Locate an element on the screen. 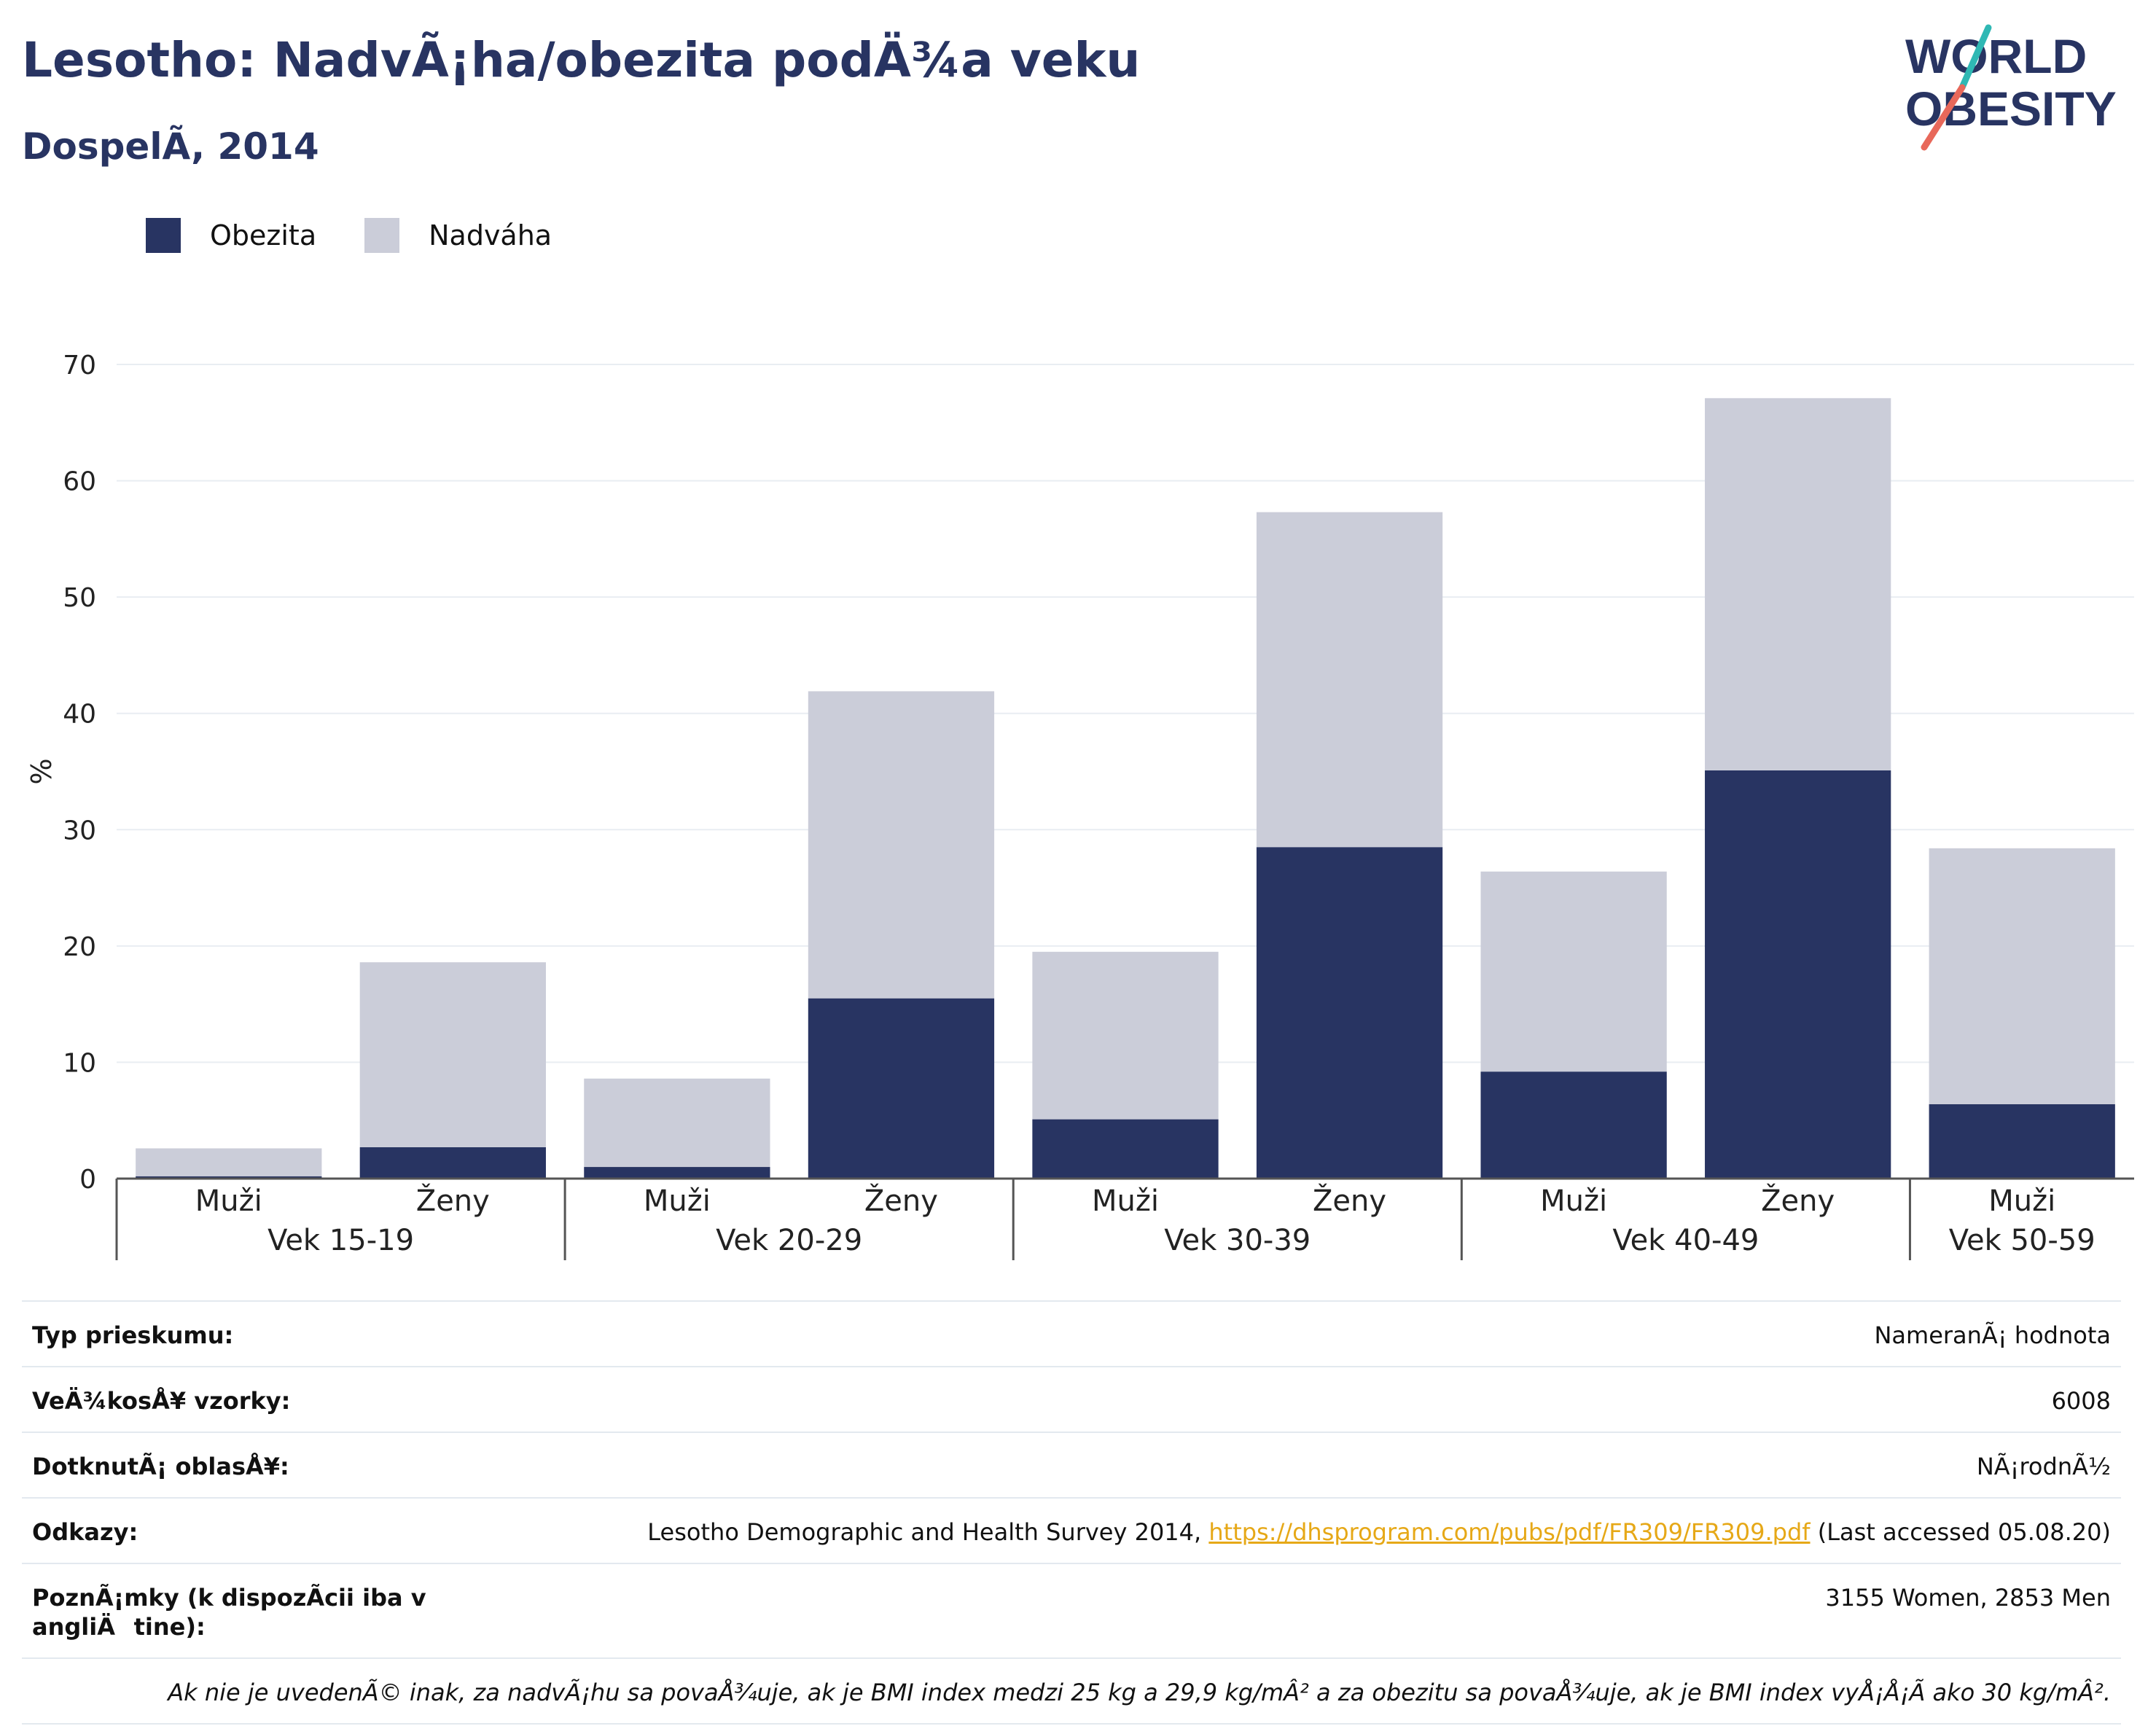 This screenshot has height=1734, width=2156. y-axis-label: % is located at coordinates (42, 771).